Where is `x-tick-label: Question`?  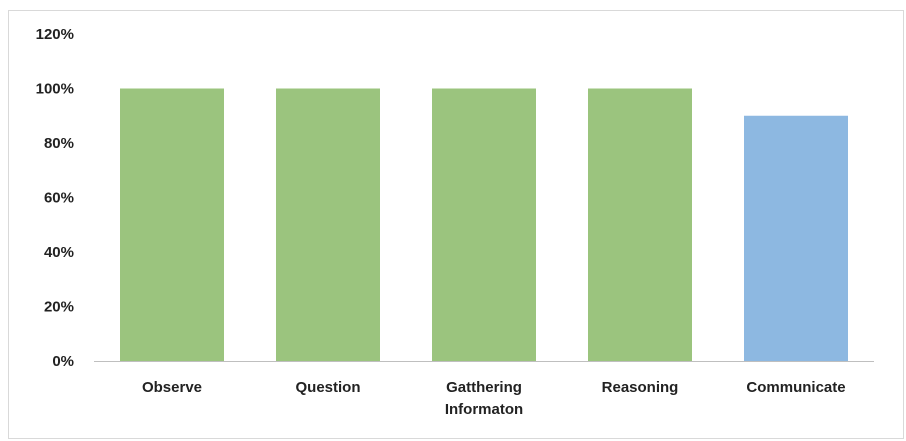
x-tick-label: Question is located at coordinates (327, 387).